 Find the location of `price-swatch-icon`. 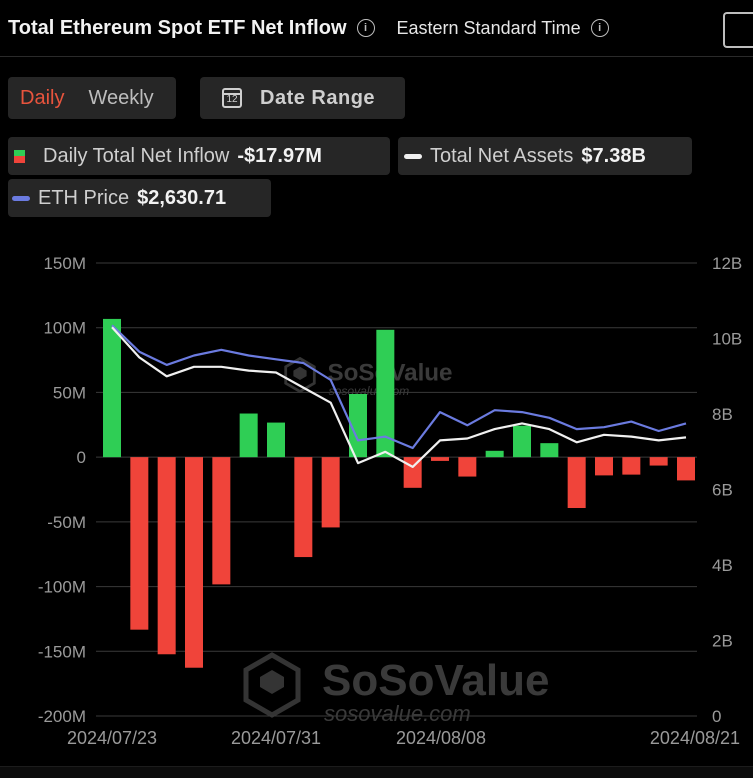

price-swatch-icon is located at coordinates (21, 198).